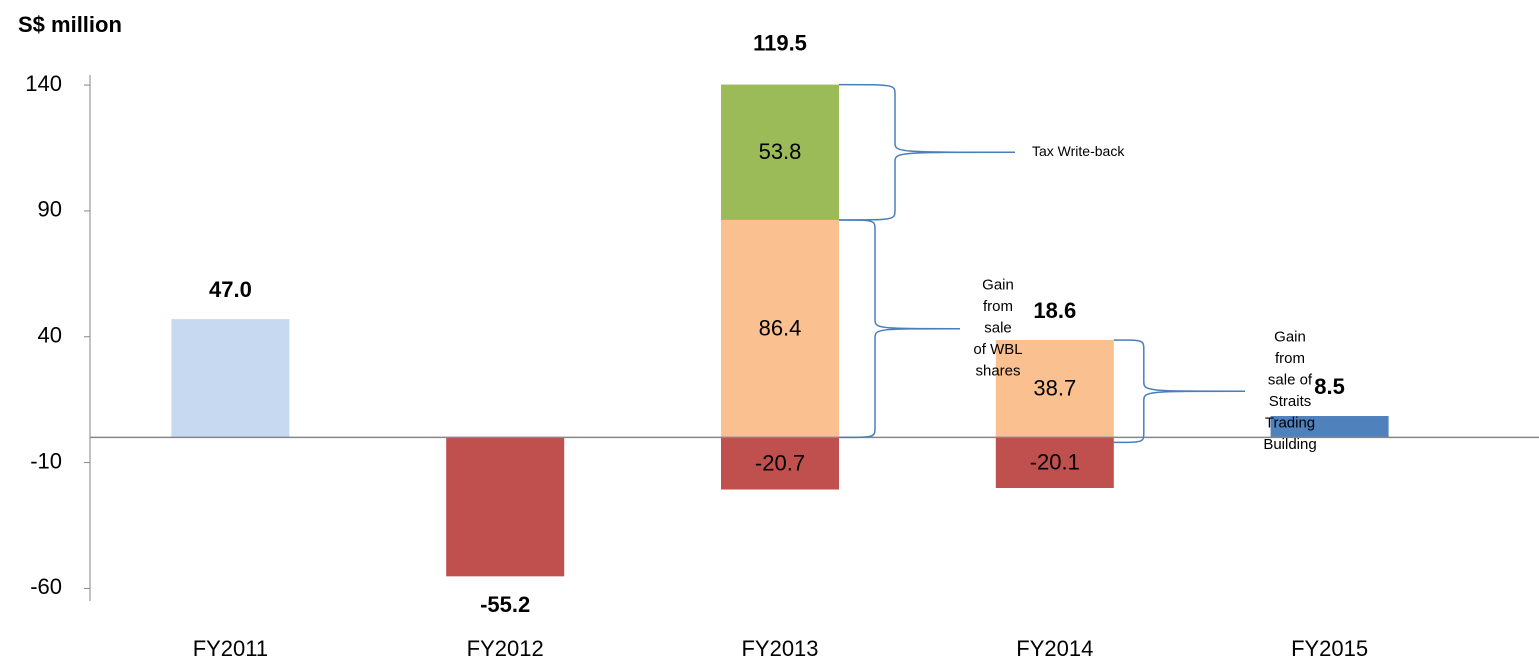 The image size is (1539, 664). I want to click on annotation-text: Trading, so click(1290, 422).